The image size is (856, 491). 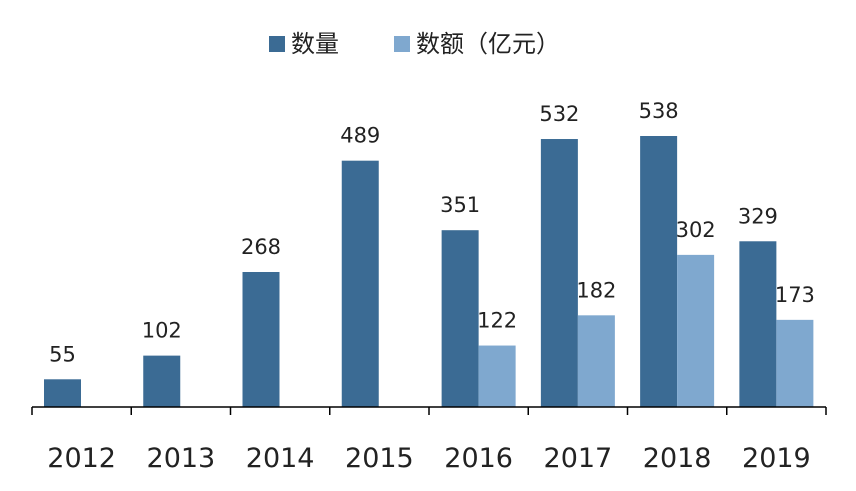 What do you see at coordinates (758, 324) in the screenshot?
I see `bar-count-2019` at bounding box center [758, 324].